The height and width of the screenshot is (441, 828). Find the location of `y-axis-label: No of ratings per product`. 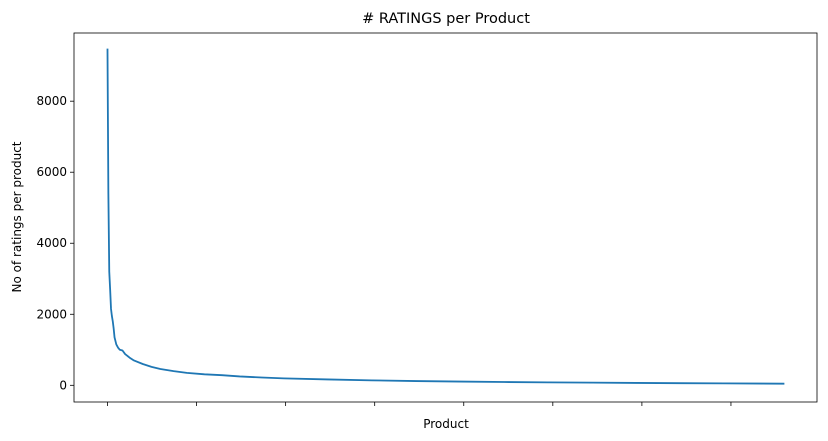

y-axis-label: No of ratings per product is located at coordinates (17, 216).